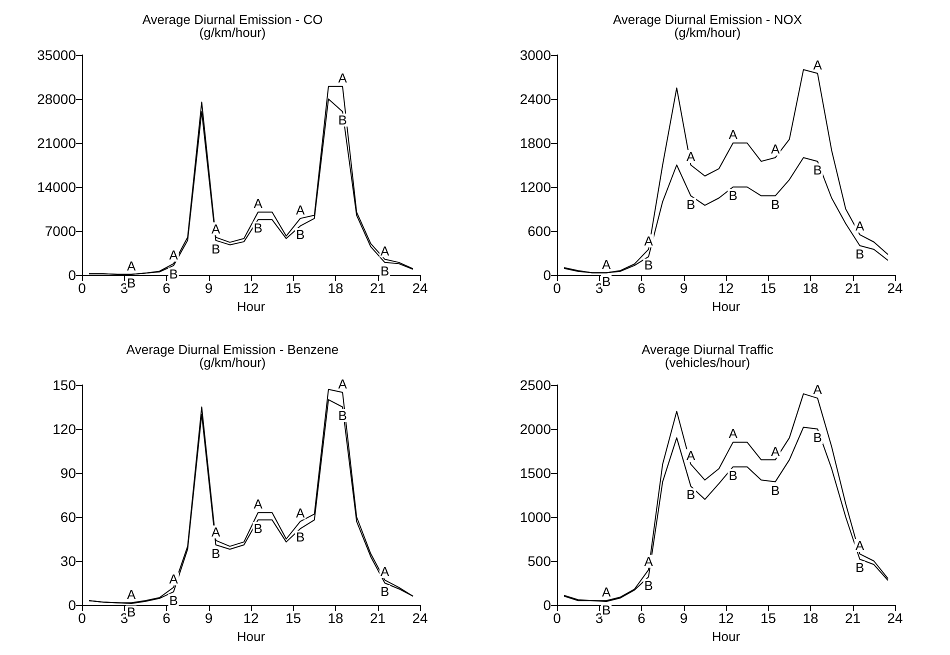  What do you see at coordinates (536, 99) in the screenshot?
I see `y-tick-label: 2400` at bounding box center [536, 99].